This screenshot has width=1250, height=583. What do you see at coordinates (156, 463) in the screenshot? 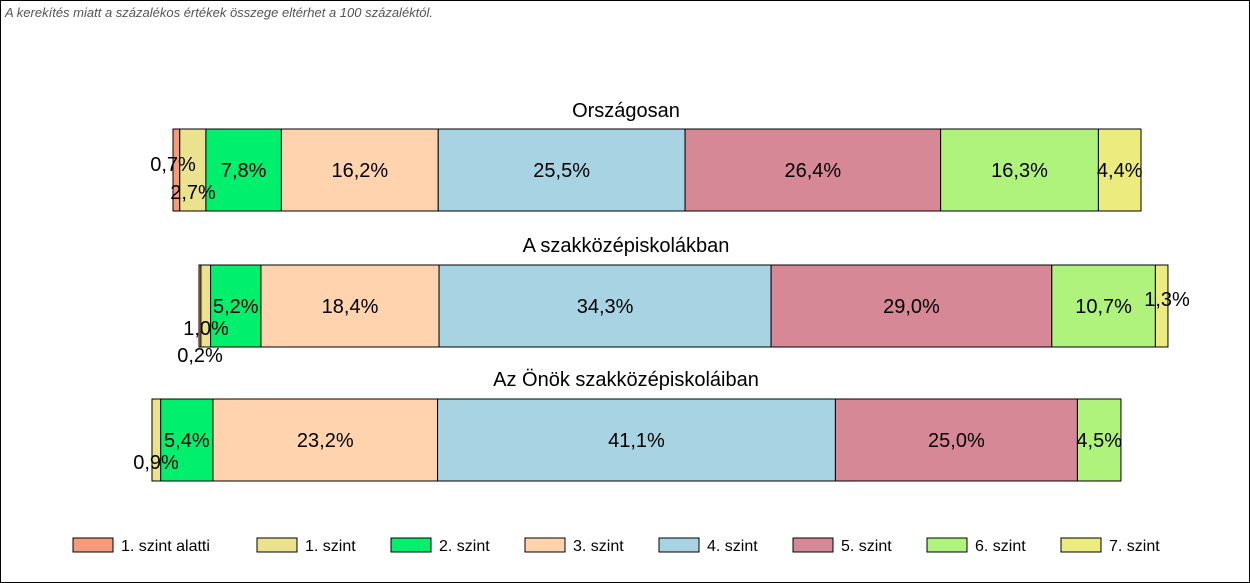
I see `data-label-az-onok-szakkozepiskolaiban-1-szint: 0,9%` at bounding box center [156, 463].